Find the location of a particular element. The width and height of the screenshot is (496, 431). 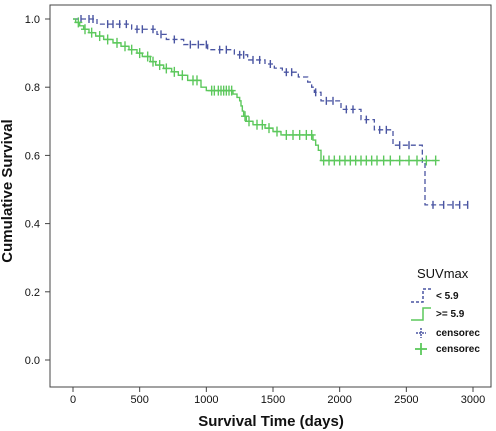

legend-entry-censored-high: censorec is located at coordinates (458, 349).